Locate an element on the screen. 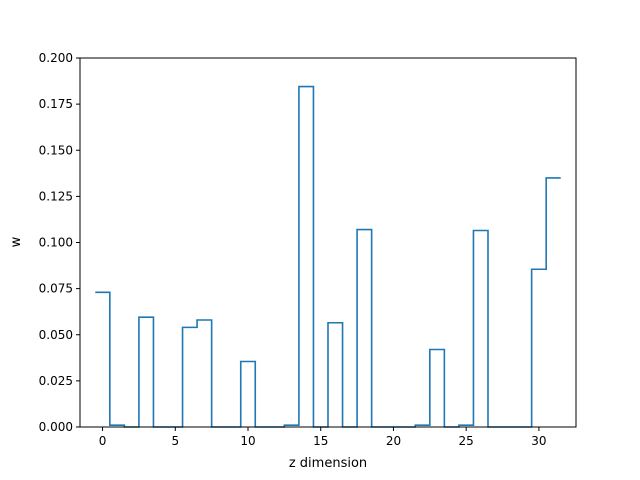  x-tick-label: 20 is located at coordinates (393, 441).